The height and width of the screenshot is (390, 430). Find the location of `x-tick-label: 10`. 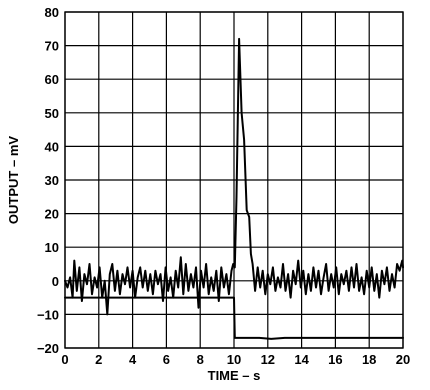

x-tick-label: 10 is located at coordinates (234, 359).